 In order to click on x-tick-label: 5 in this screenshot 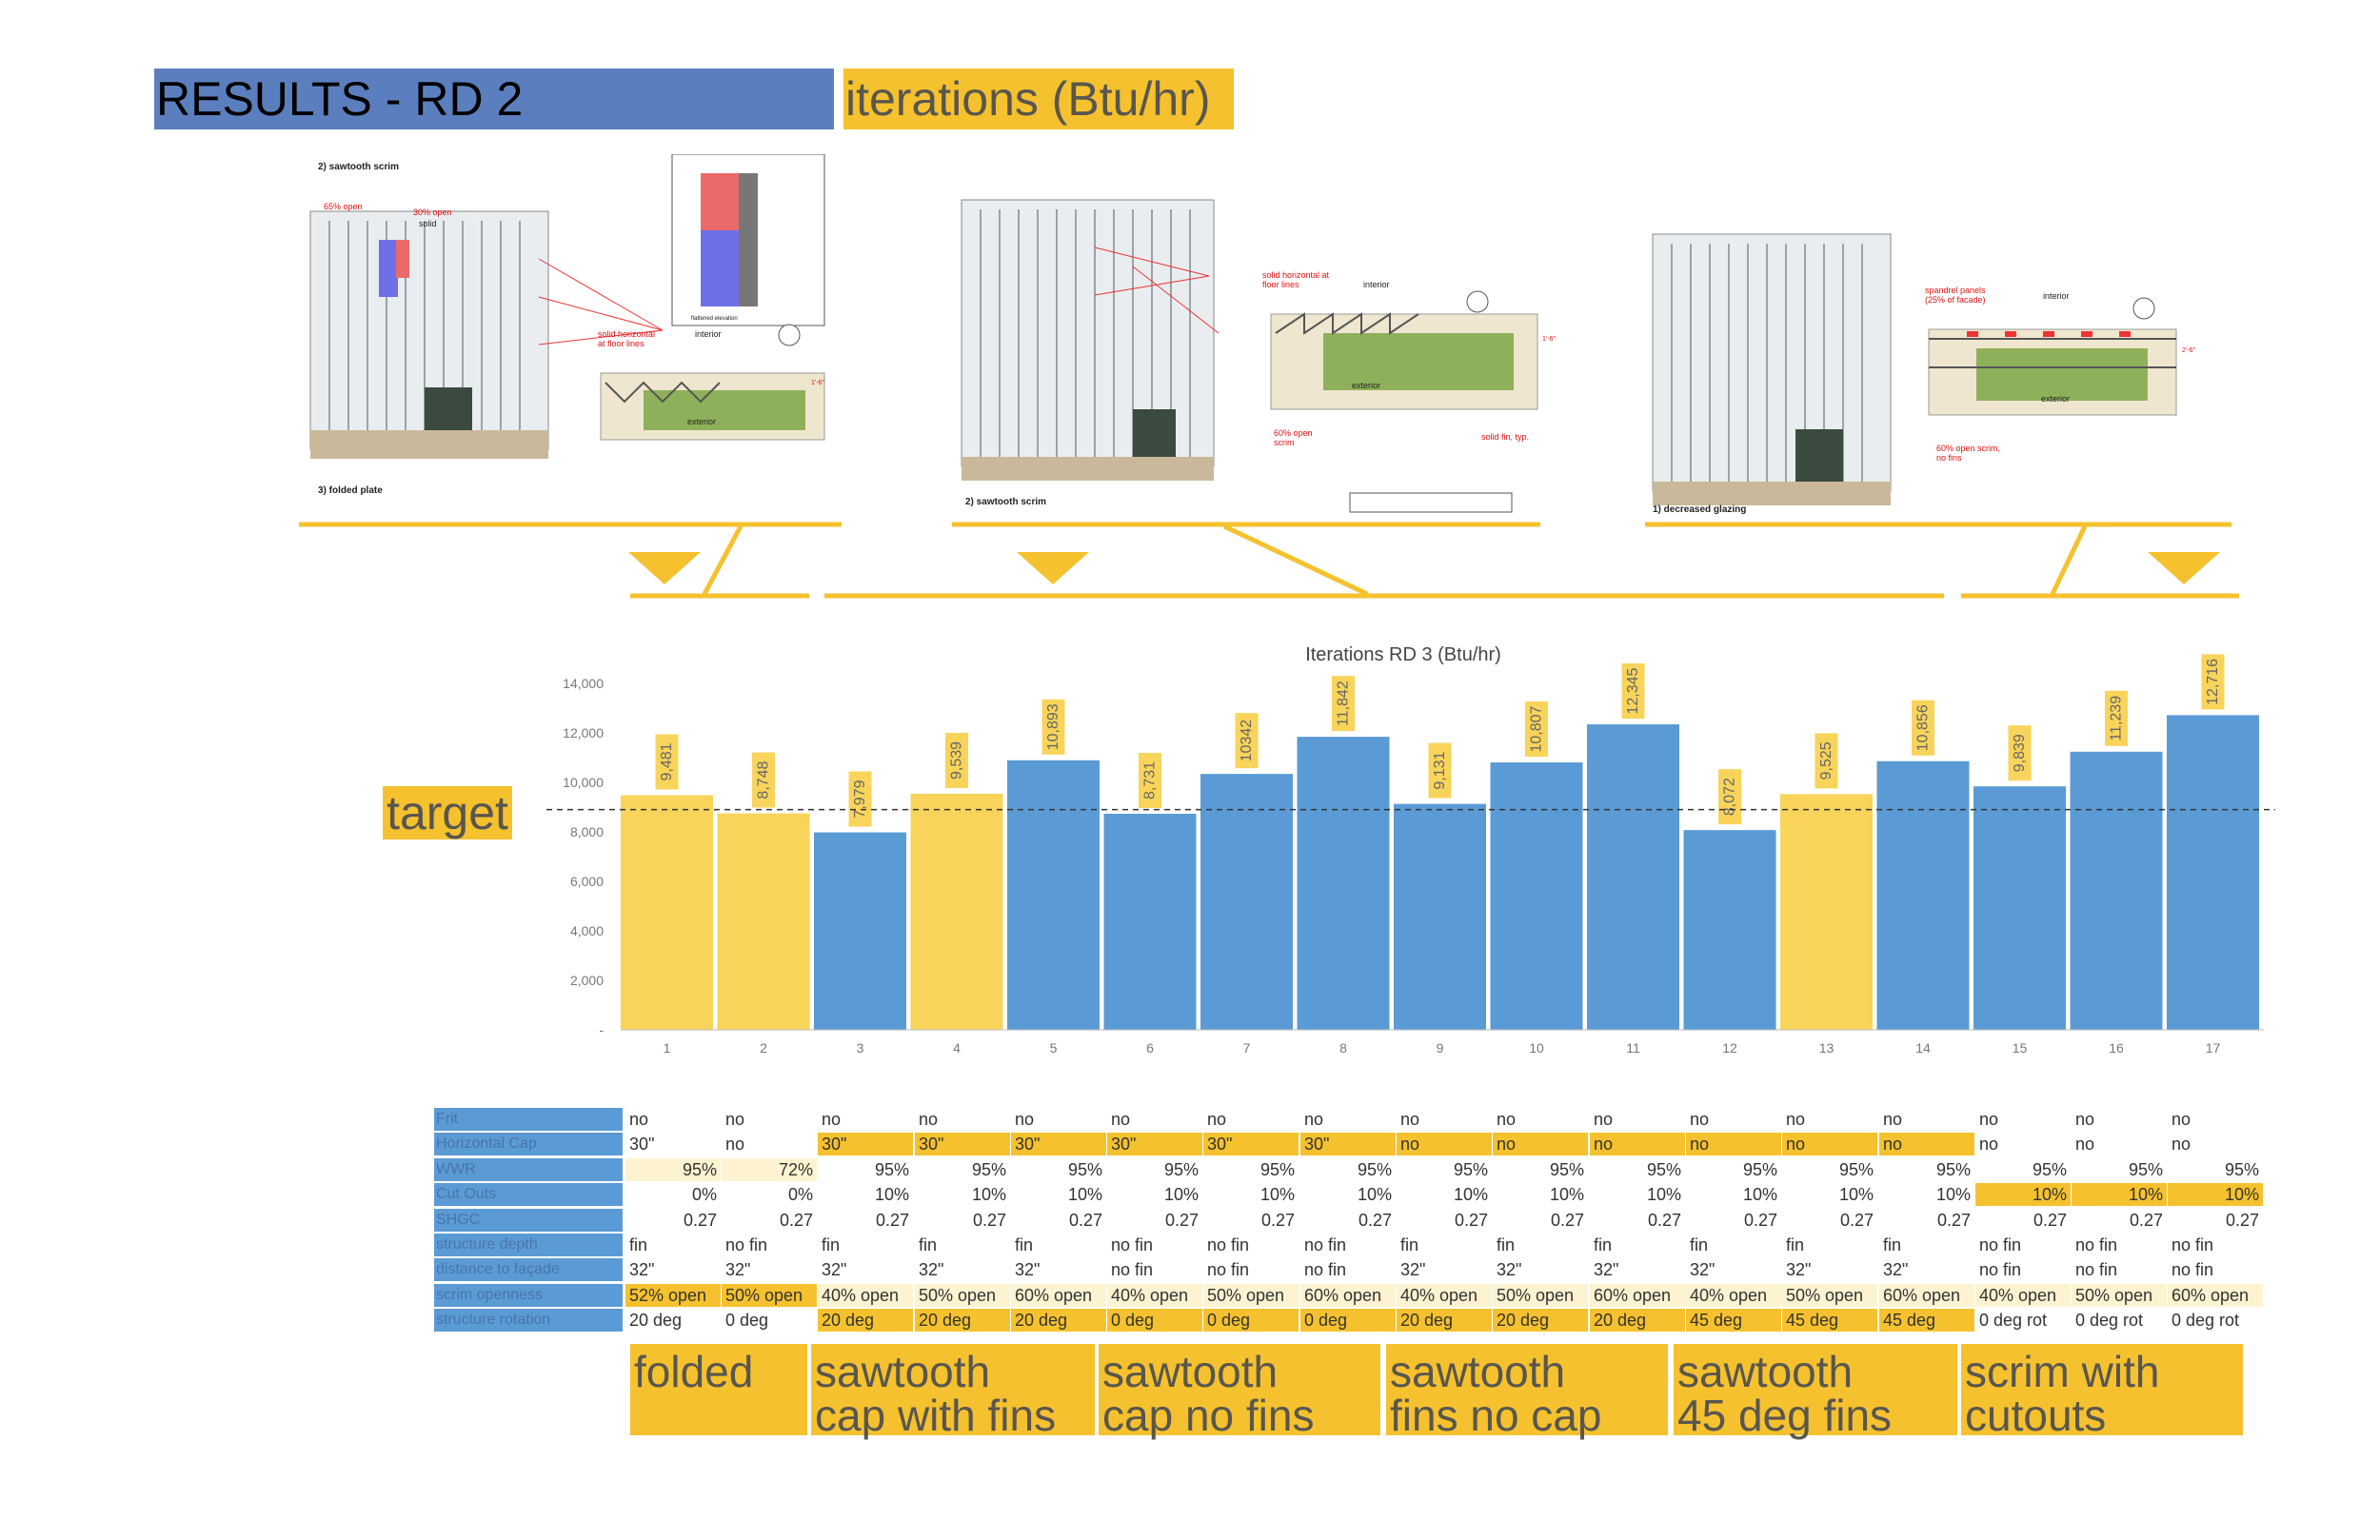, I will do `click(1054, 1048)`.